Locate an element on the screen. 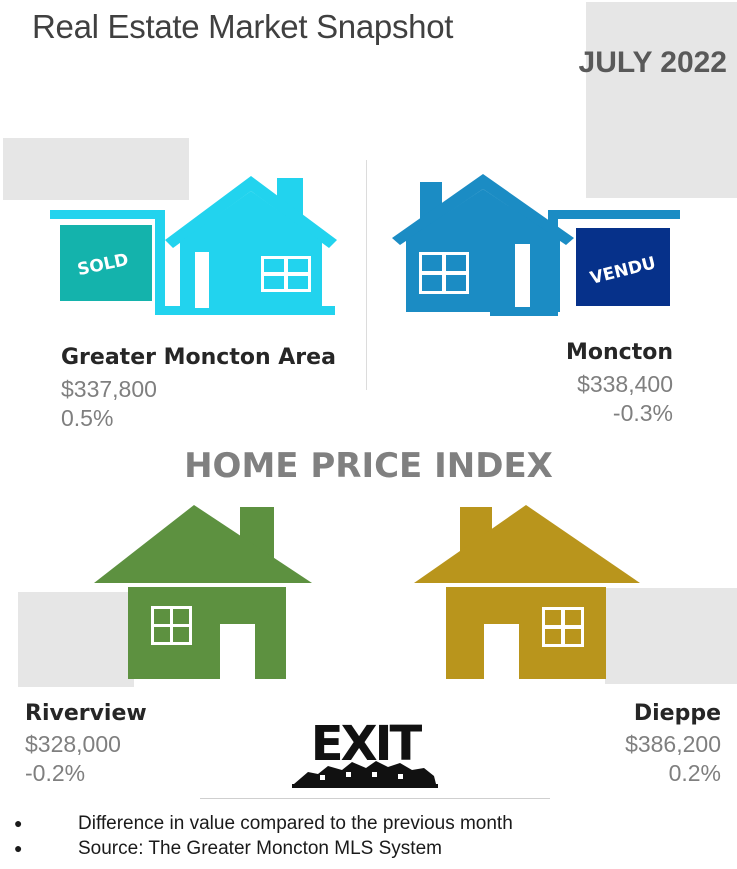 This screenshot has width=737, height=869. area-change-greater-moncton: 0.5% is located at coordinates (87, 418).